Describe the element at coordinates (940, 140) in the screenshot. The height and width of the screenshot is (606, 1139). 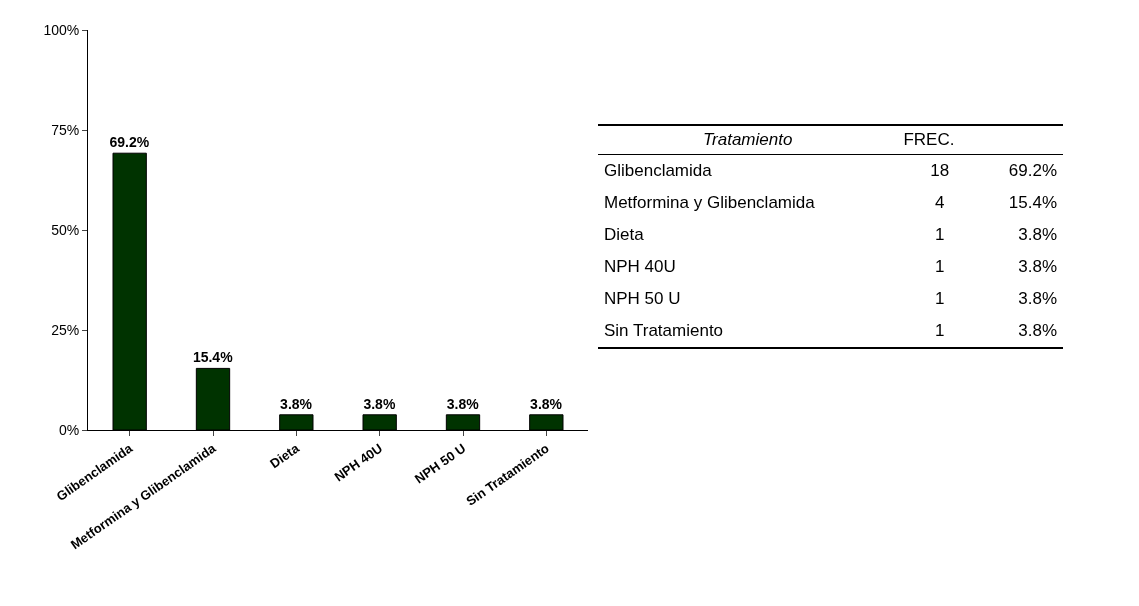
I see `text: FREC.` at that location.